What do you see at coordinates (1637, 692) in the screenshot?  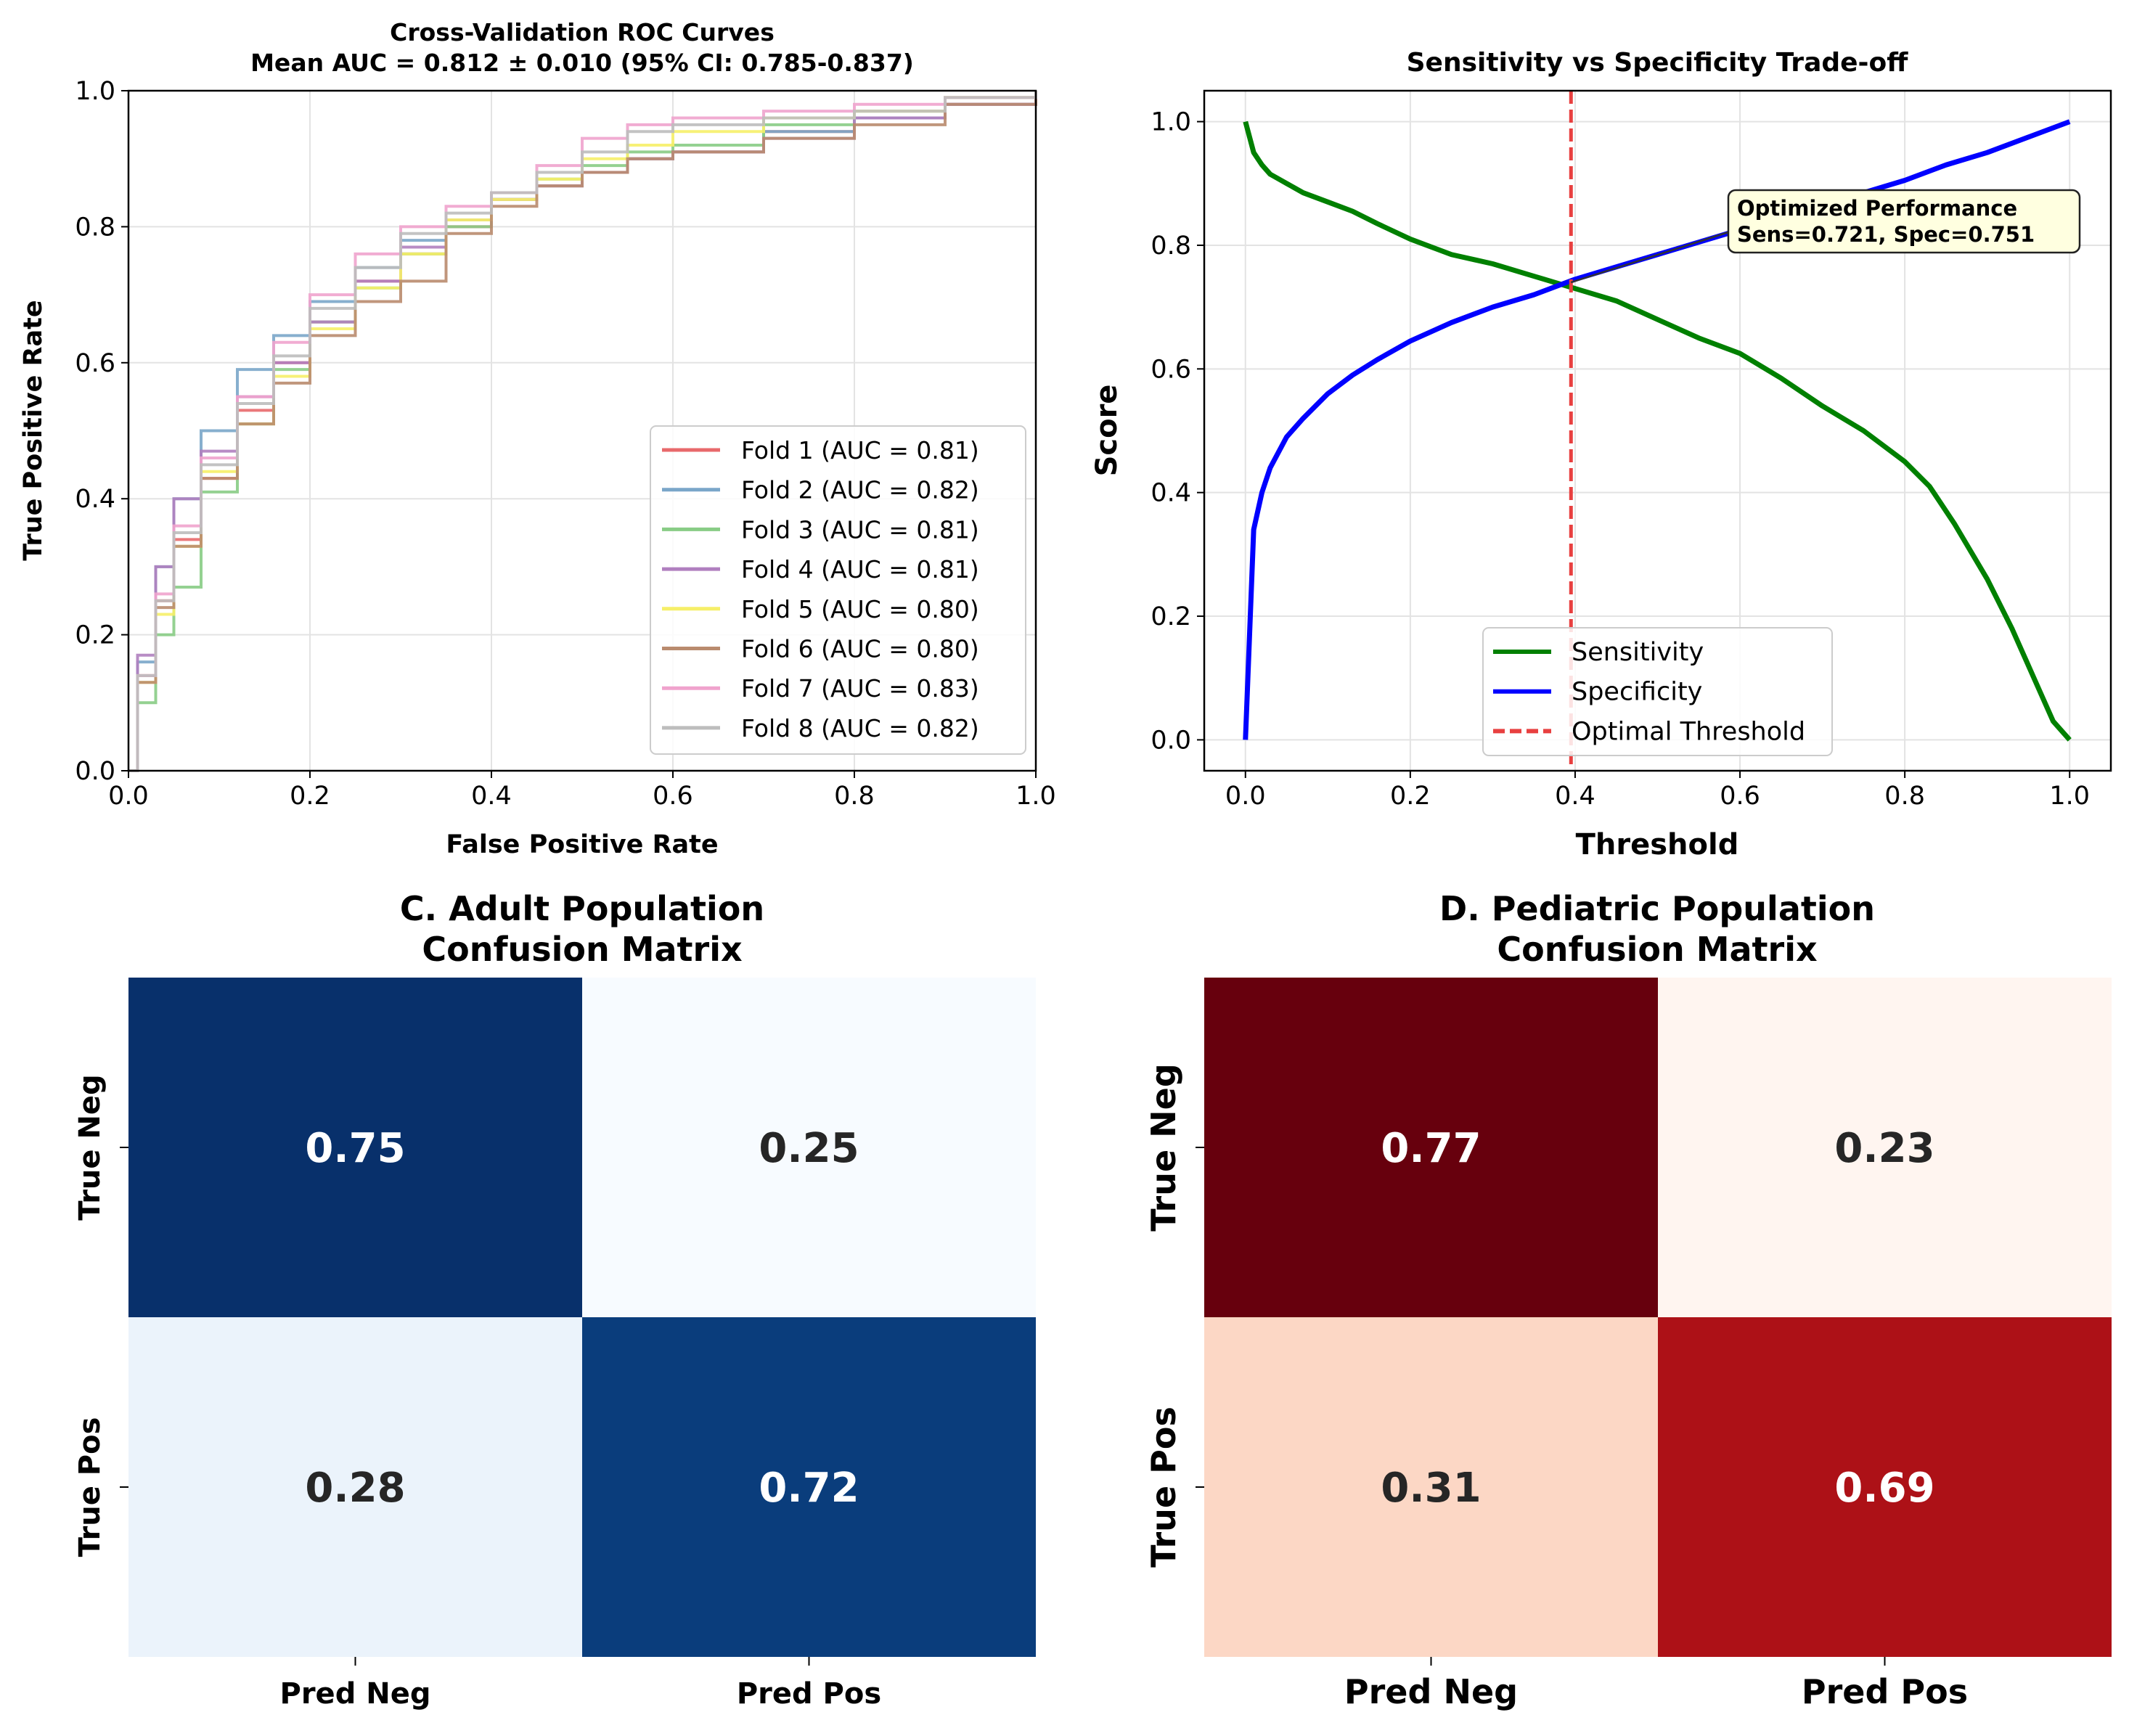 I see `tradeoff-legend-label: Specificity` at bounding box center [1637, 692].